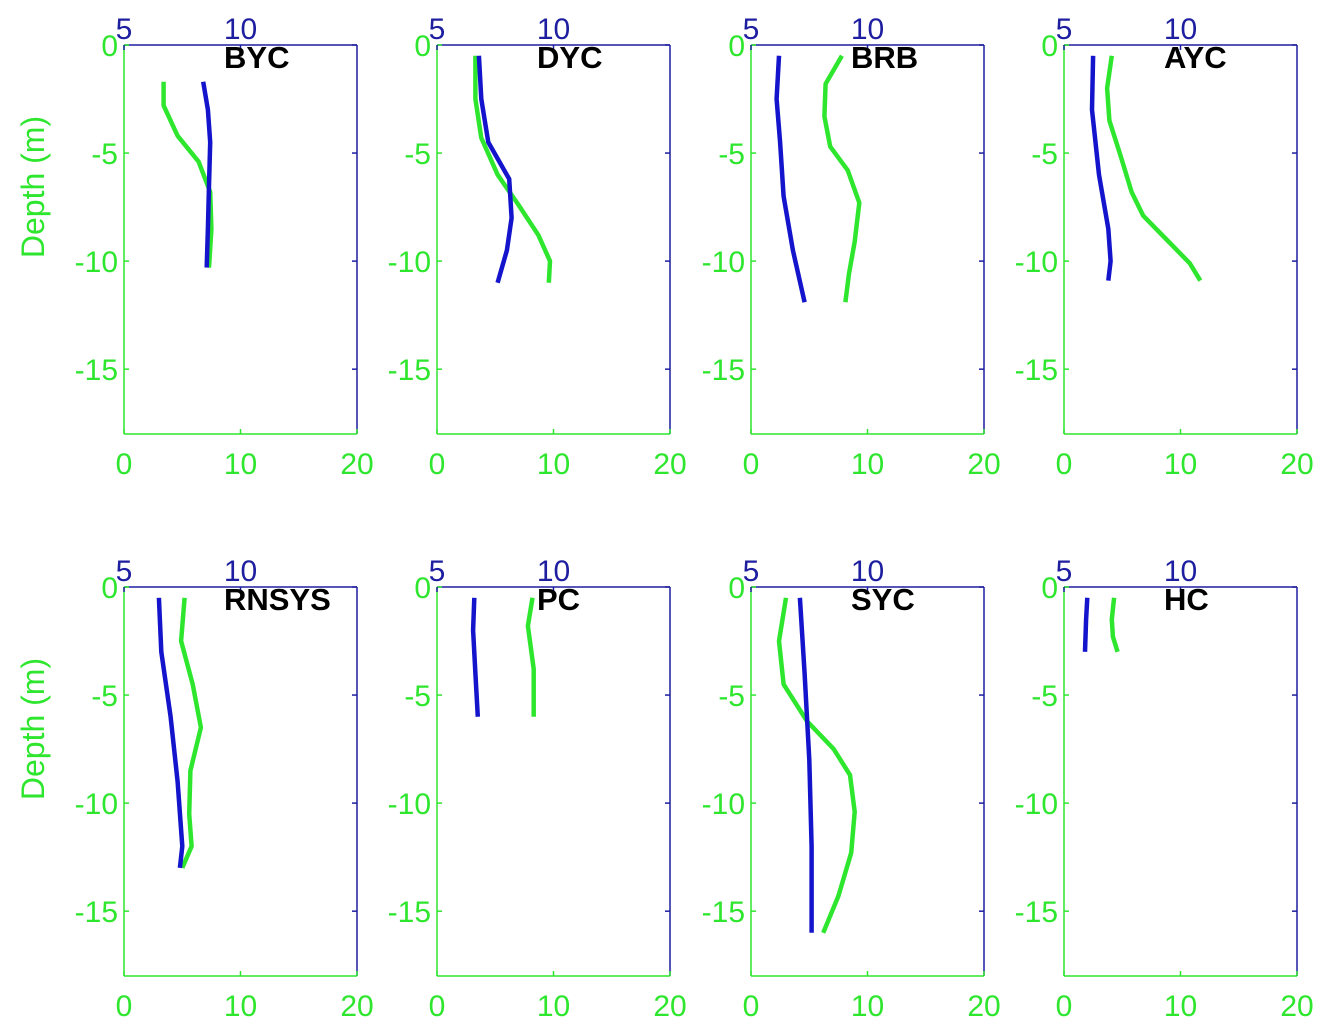 The height and width of the screenshot is (1029, 1331). I want to click on profile-panel-4: 0 -5 -10 -15 0 10 20 5 10 Depth (m) RNSYS, so click(194, 789).